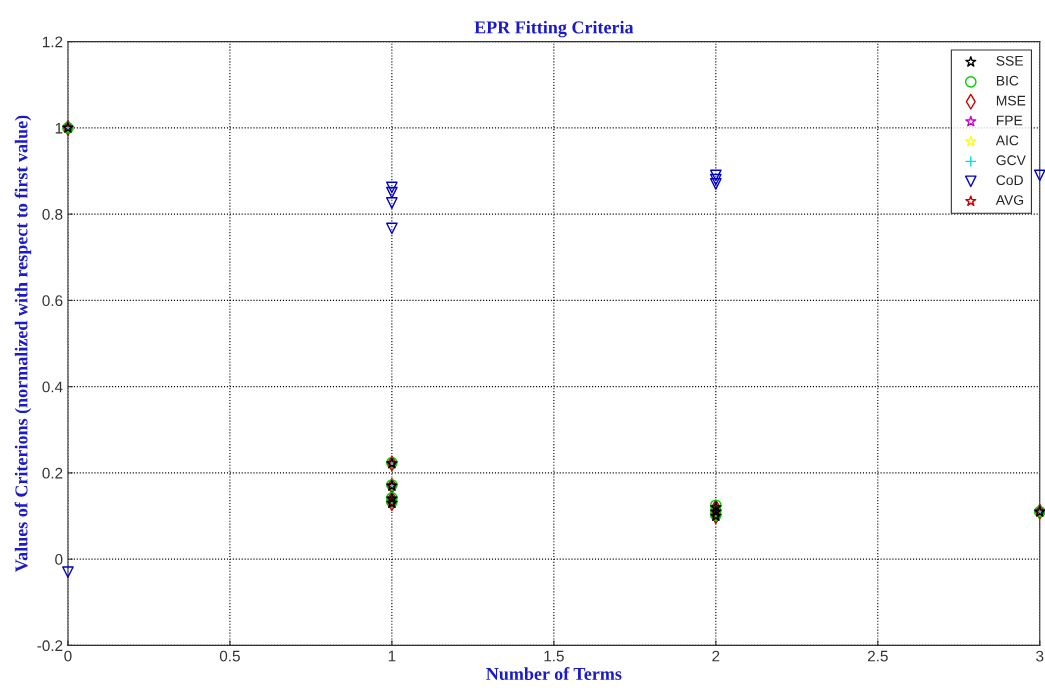 The height and width of the screenshot is (694, 1045). What do you see at coordinates (59, 128) in the screenshot?
I see `y-tick-label: 1` at bounding box center [59, 128].